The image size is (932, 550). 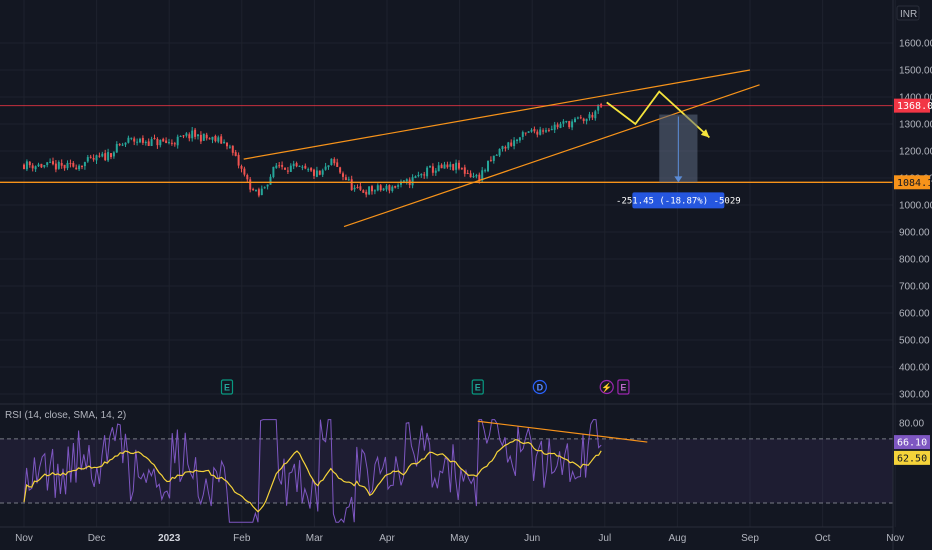 What do you see at coordinates (911, 423) in the screenshot?
I see `rsi-tick-label: 80.00` at bounding box center [911, 423].